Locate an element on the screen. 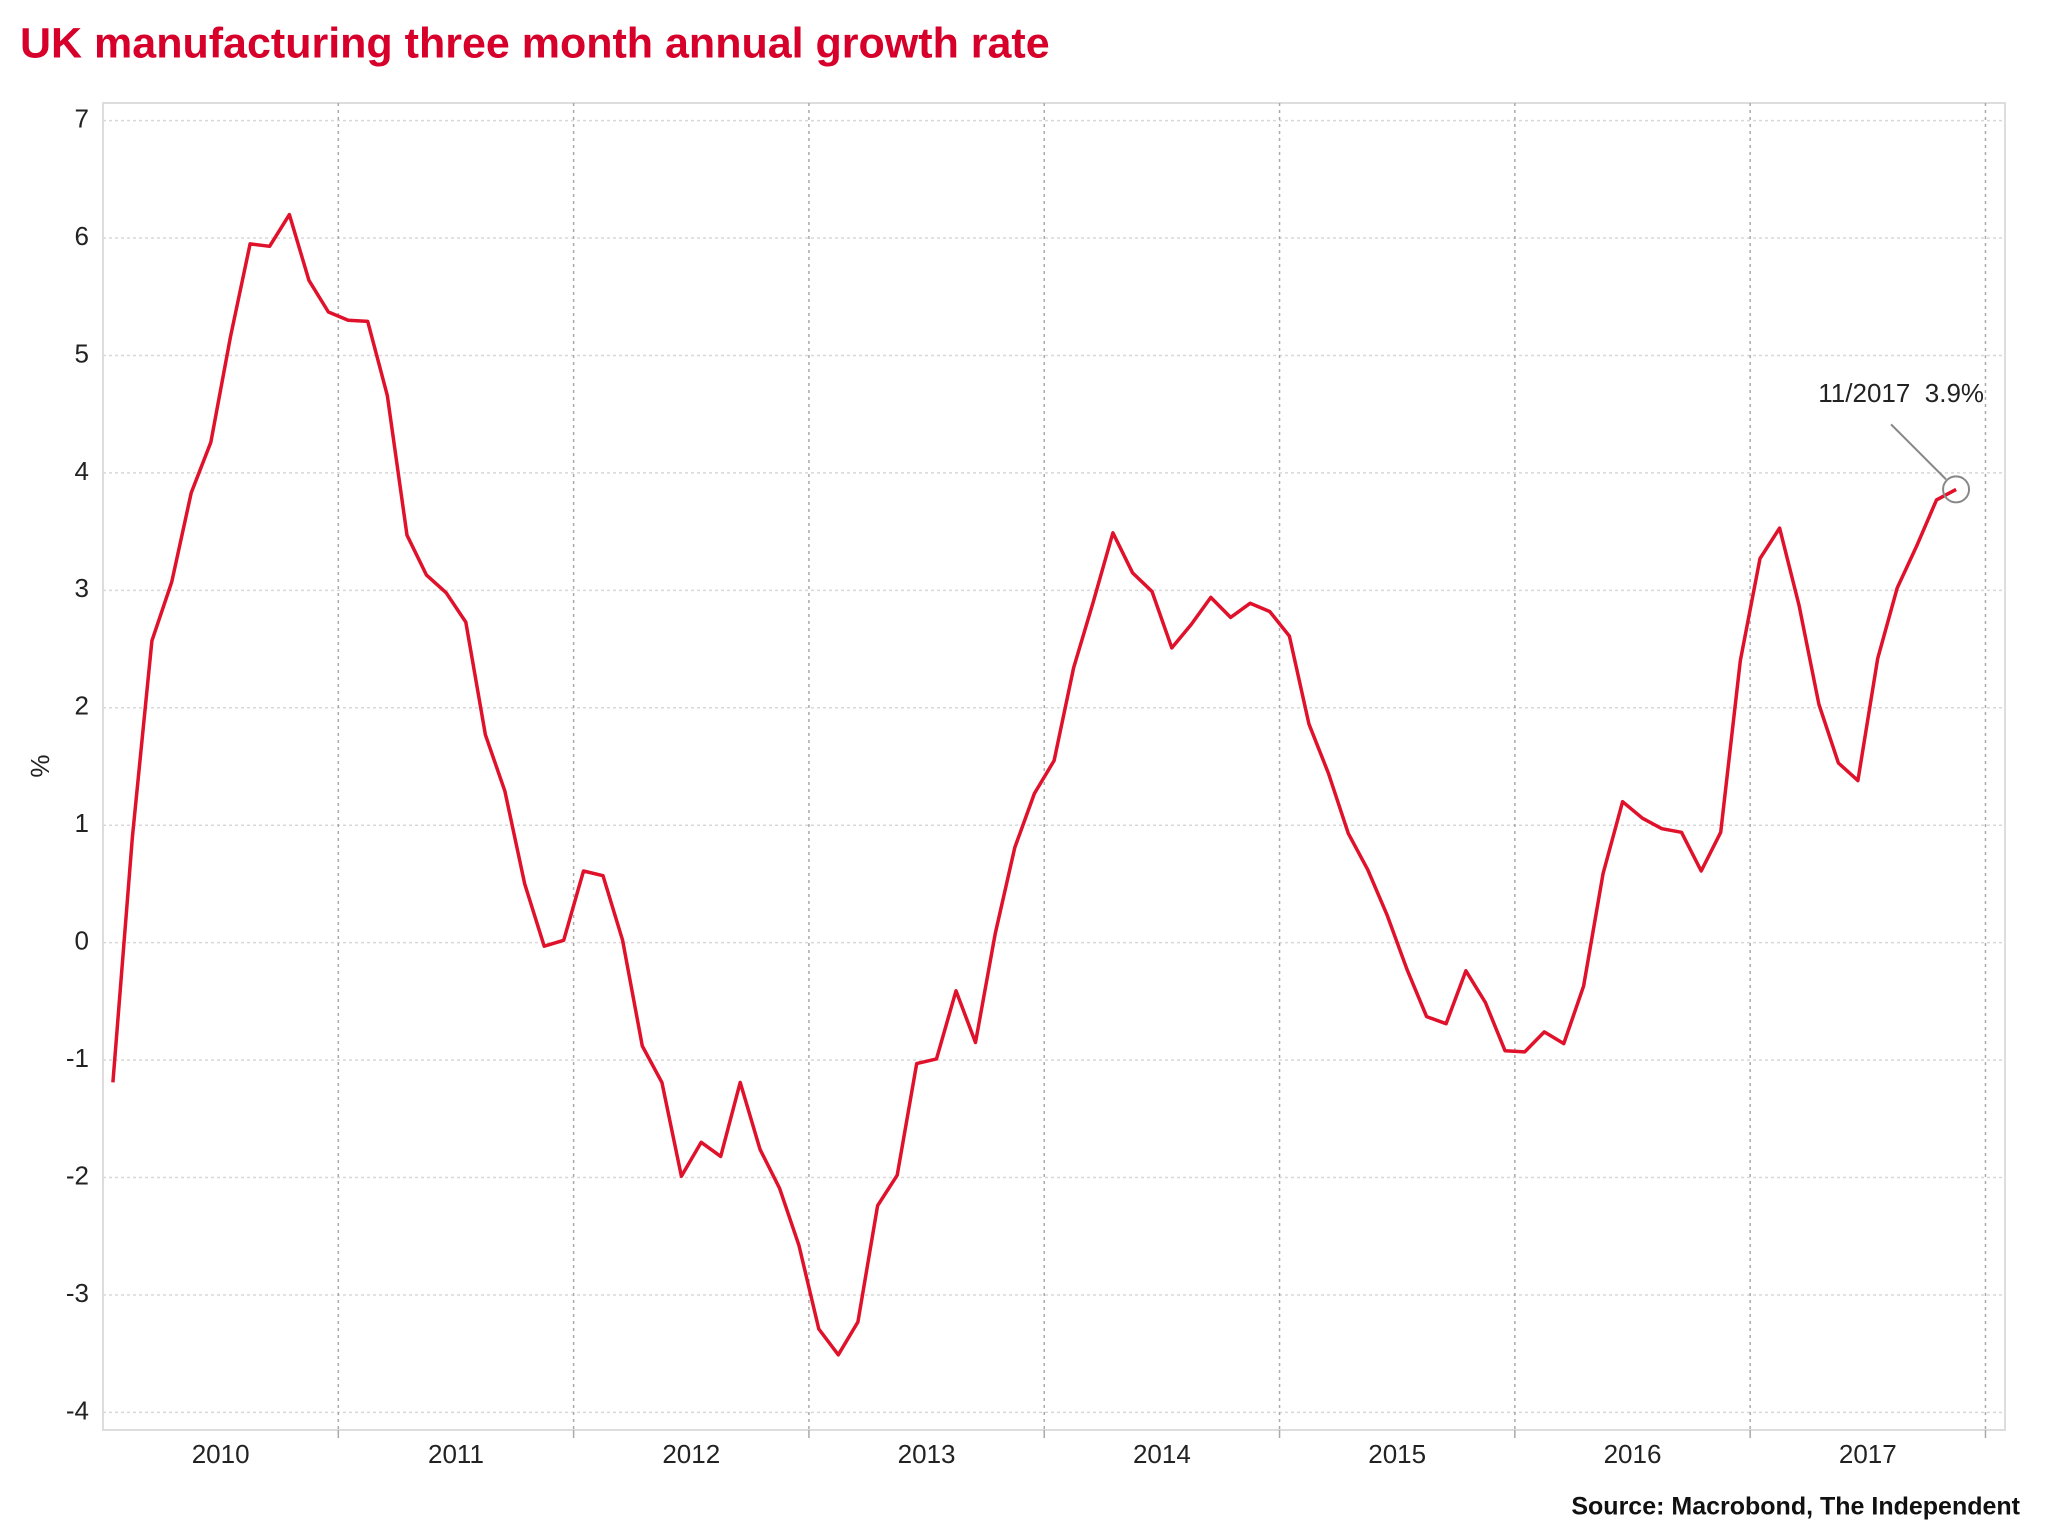  x-tick-label: 2013 is located at coordinates (927, 1454).